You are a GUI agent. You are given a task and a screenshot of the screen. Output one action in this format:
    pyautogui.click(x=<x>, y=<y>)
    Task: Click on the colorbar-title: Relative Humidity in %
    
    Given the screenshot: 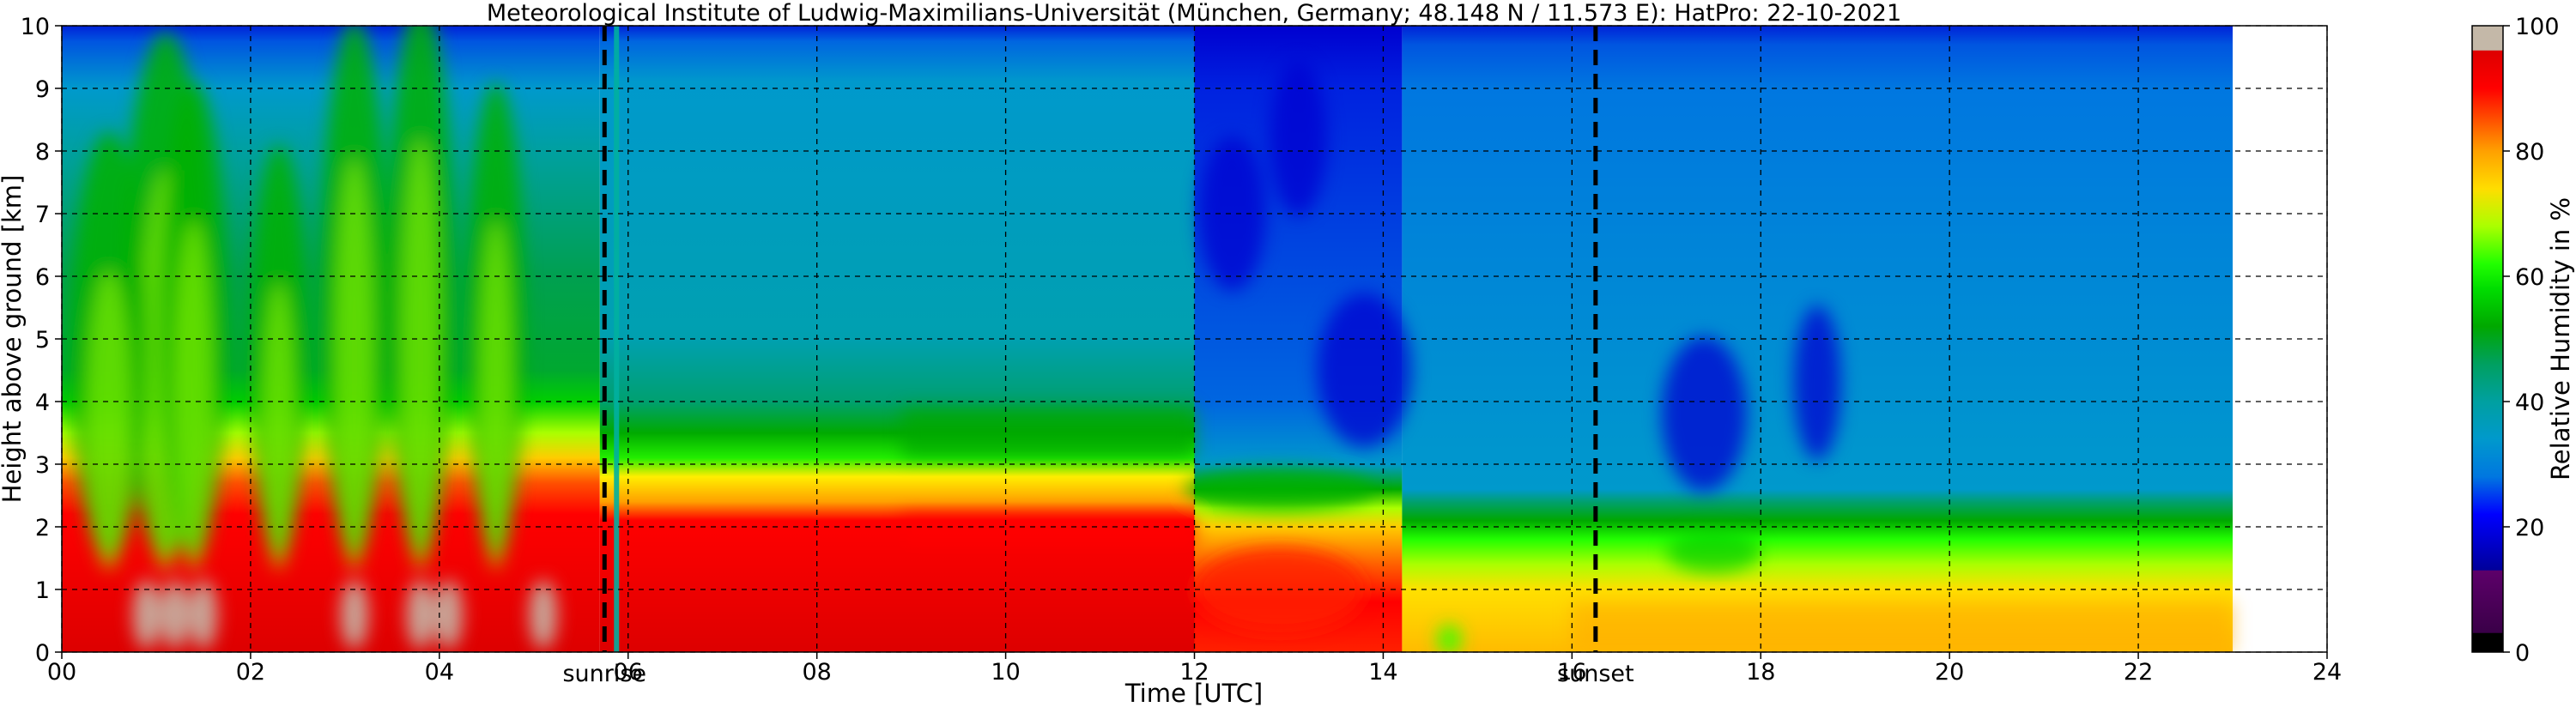 What is the action you would take?
    pyautogui.click(x=2560, y=338)
    